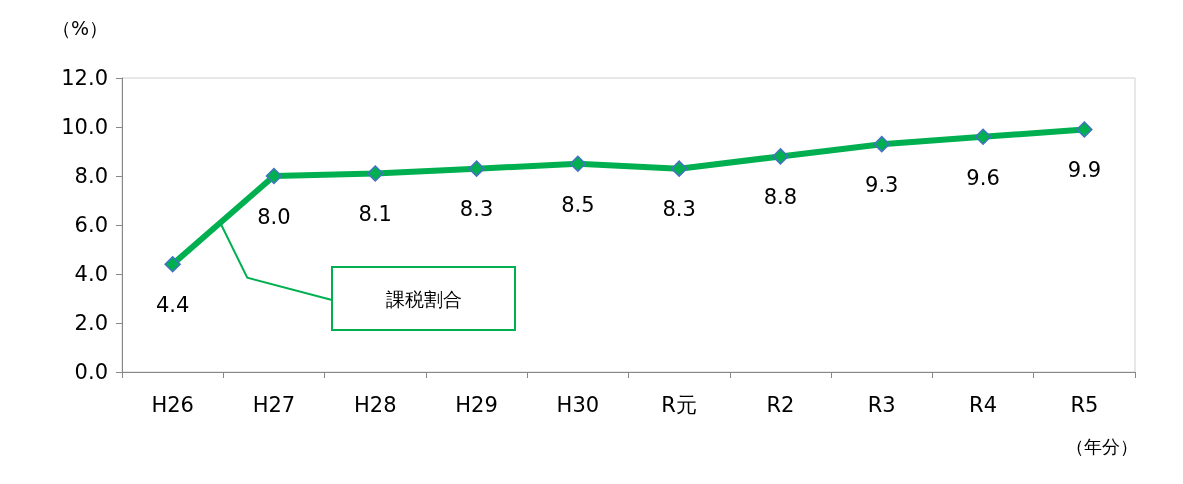 The image size is (1183, 484). I want to click on y-tick-label: 4.0, so click(91, 274).